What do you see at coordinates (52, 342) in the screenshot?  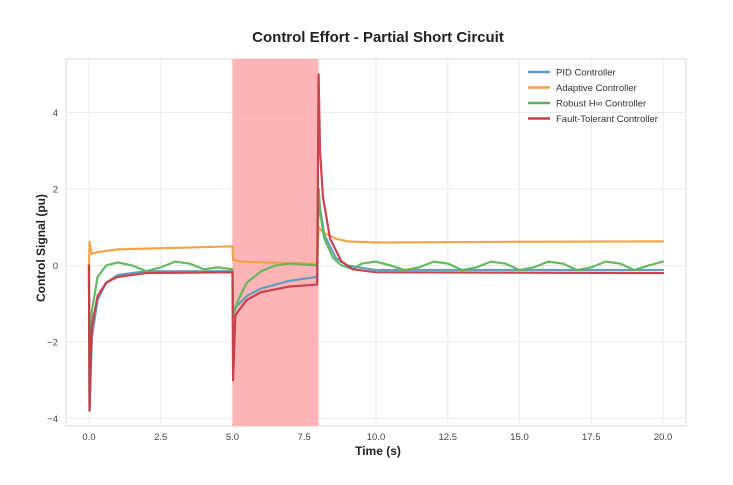 I see `y-tick-label: −2` at bounding box center [52, 342].